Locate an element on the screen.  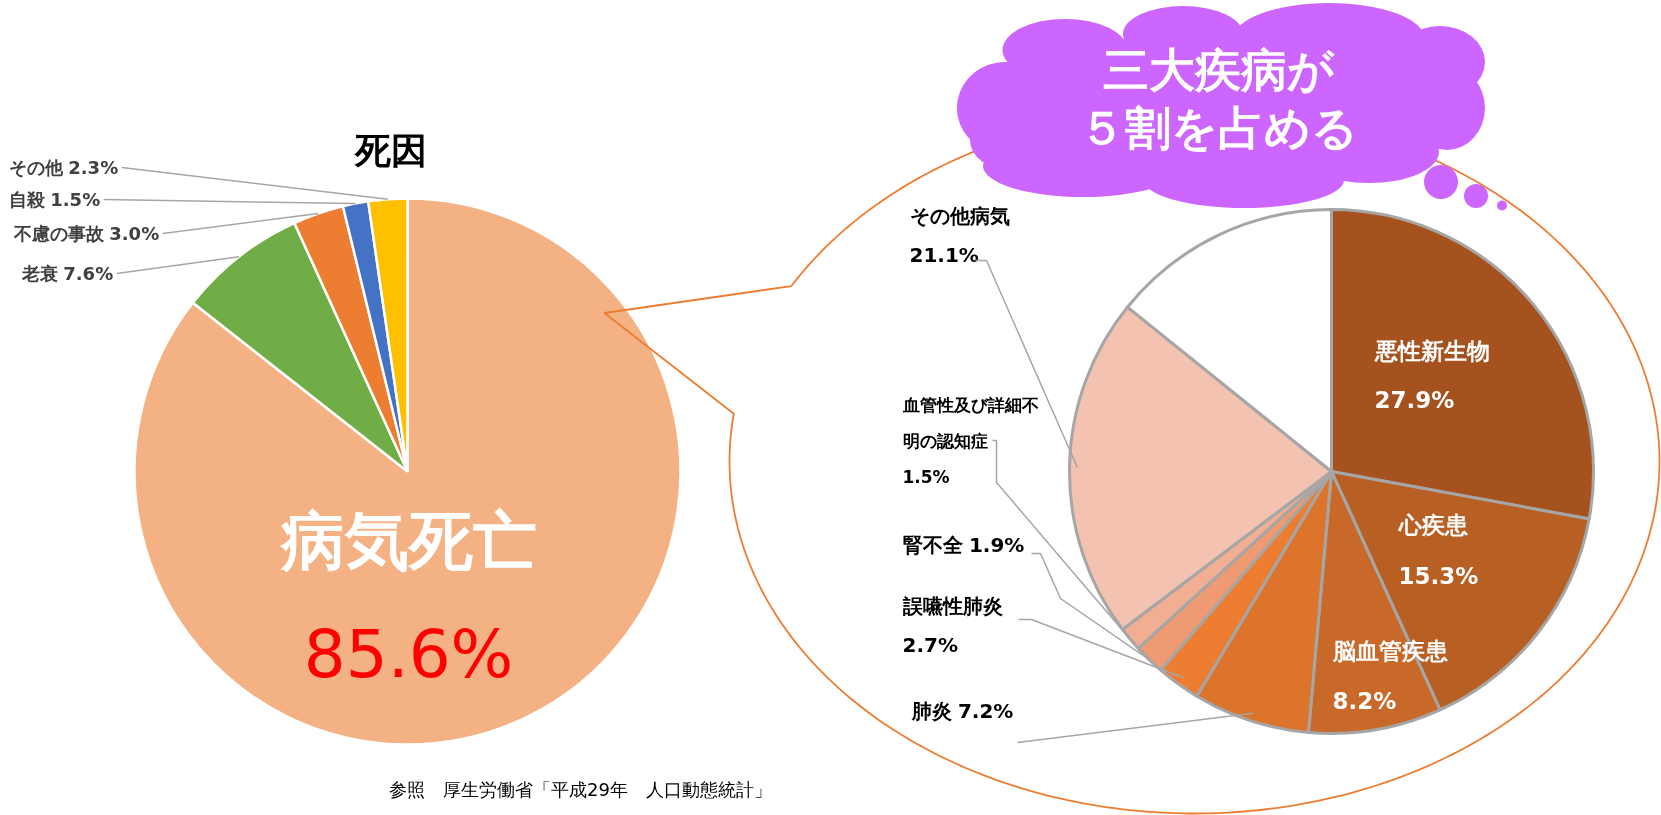
slice-label: 老衰 is located at coordinates (39, 273).